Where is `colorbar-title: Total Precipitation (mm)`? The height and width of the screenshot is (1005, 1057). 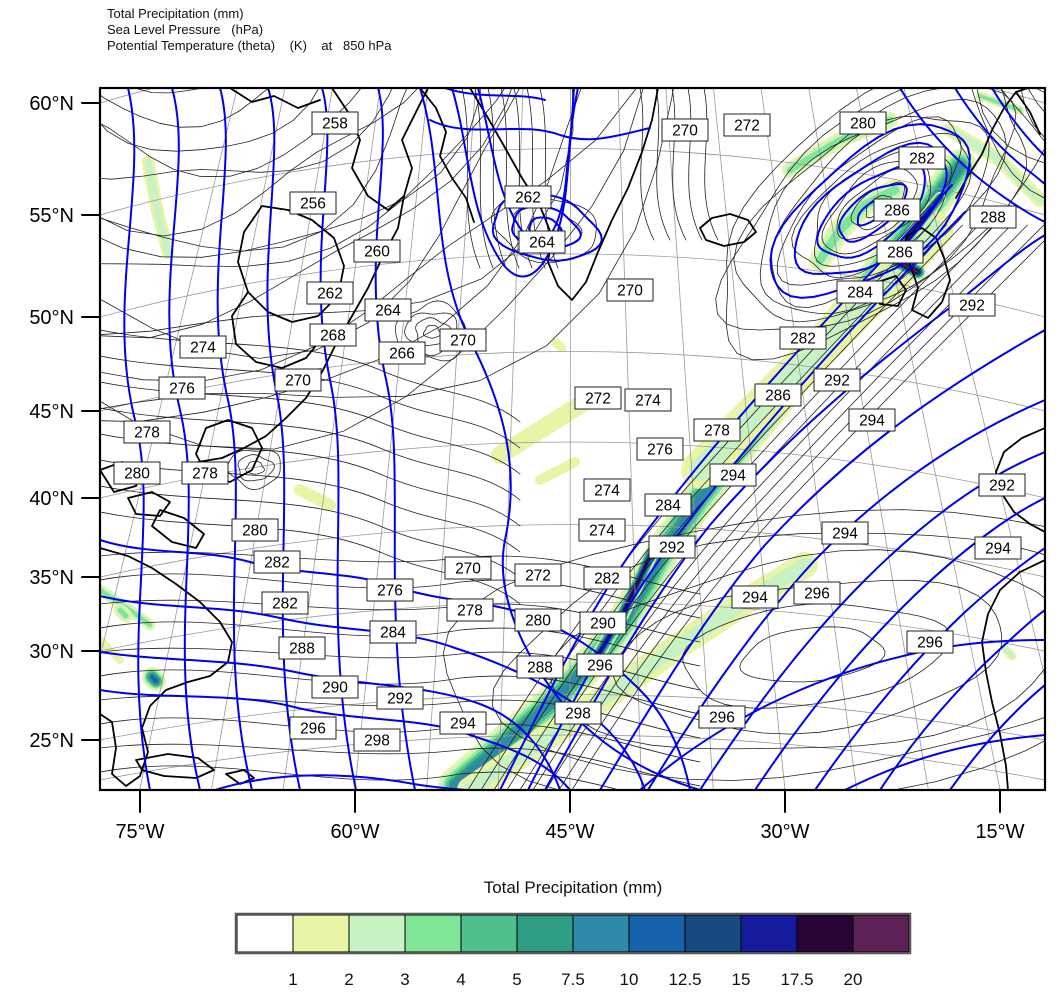 colorbar-title: Total Precipitation (mm) is located at coordinates (573, 887).